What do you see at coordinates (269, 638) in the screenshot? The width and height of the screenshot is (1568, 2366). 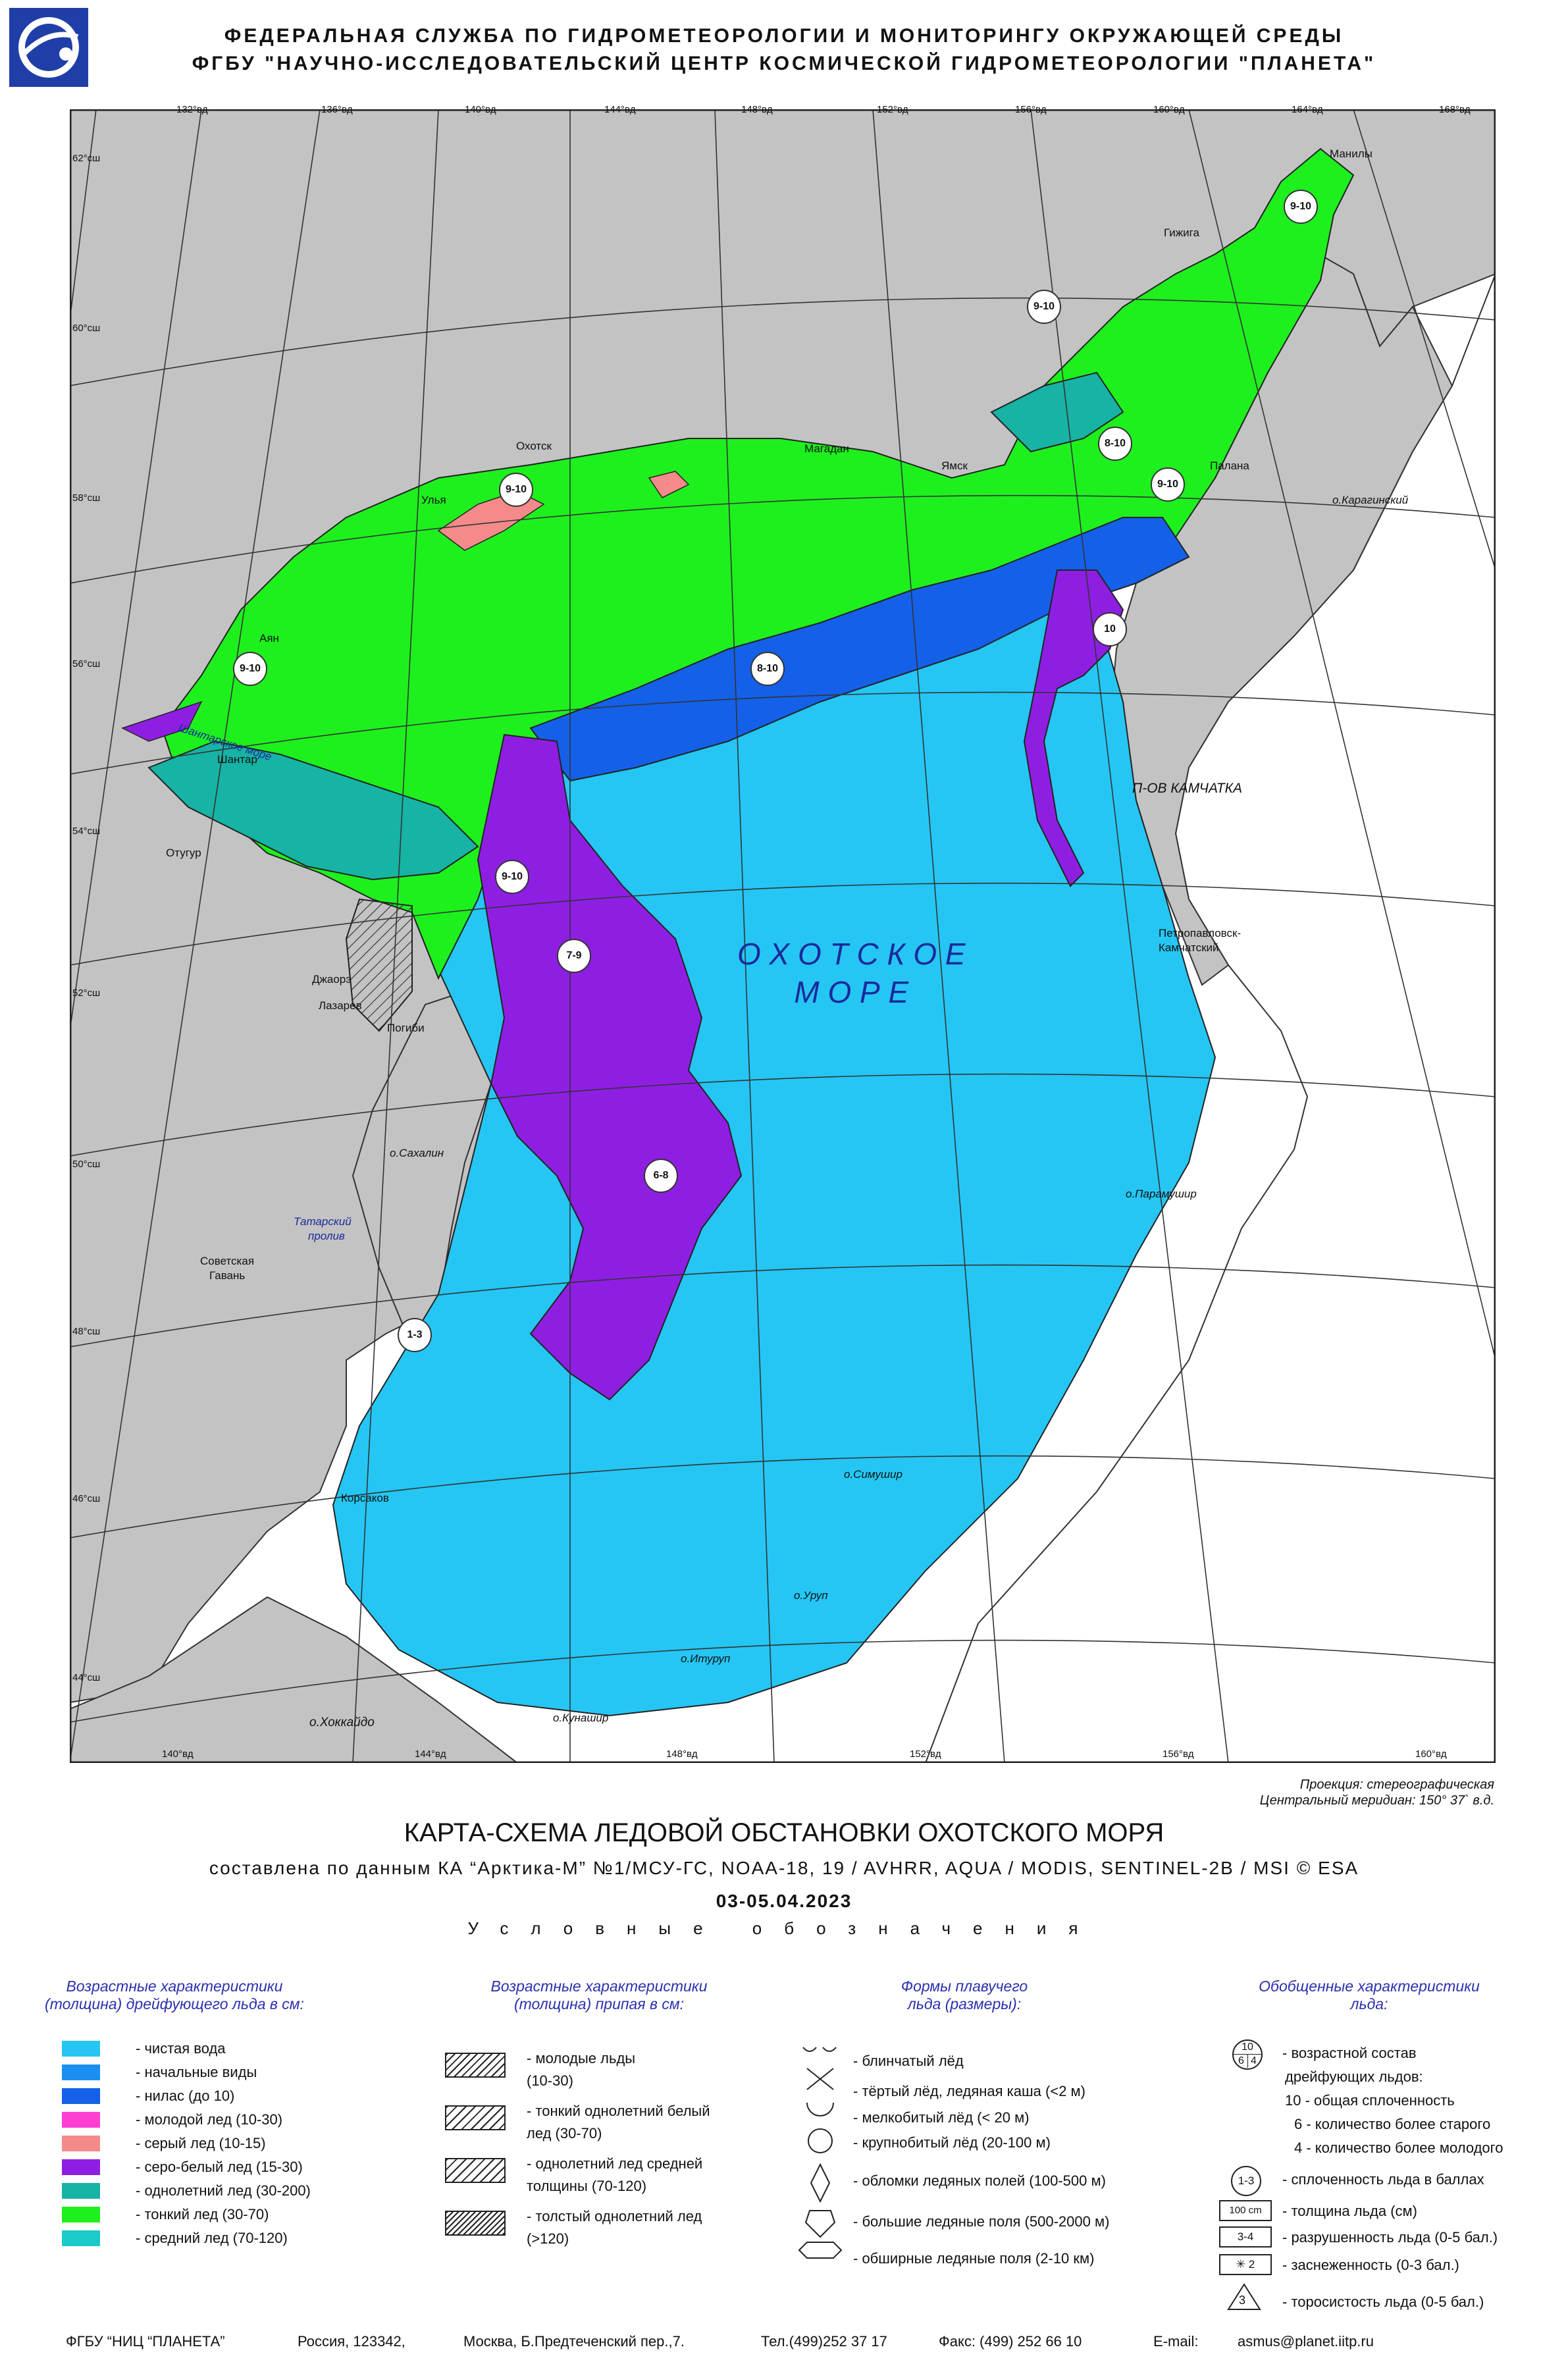 I see `place-ayan: Аян` at bounding box center [269, 638].